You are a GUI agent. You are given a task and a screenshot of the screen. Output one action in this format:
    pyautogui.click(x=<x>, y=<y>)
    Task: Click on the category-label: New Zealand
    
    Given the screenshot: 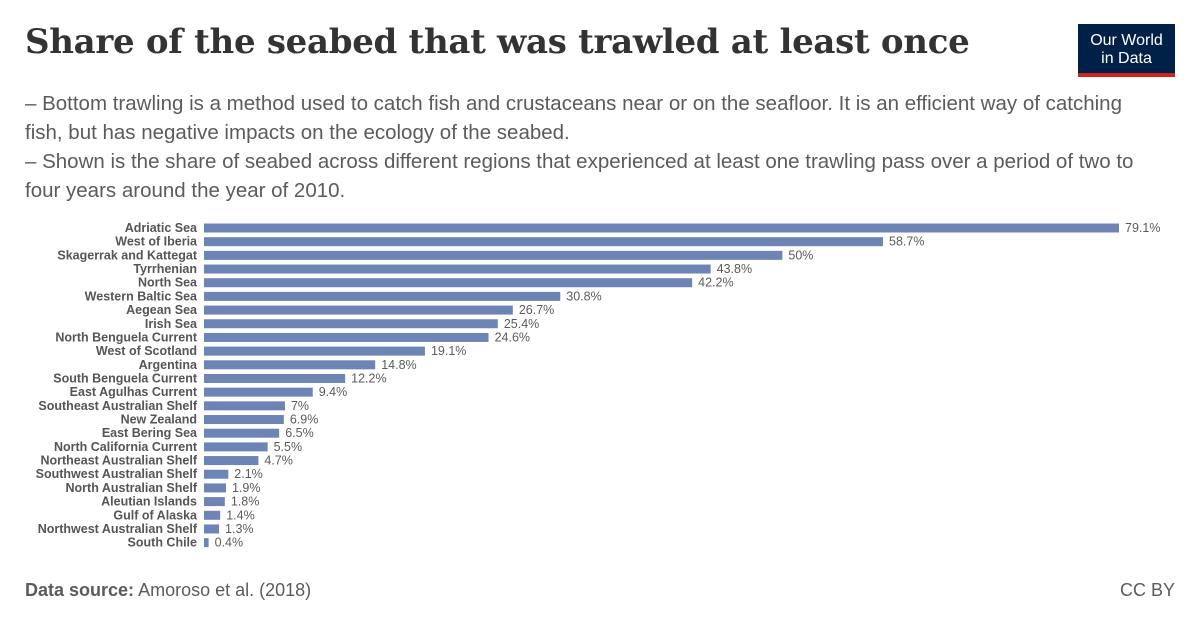 What is the action you would take?
    pyautogui.click(x=159, y=420)
    